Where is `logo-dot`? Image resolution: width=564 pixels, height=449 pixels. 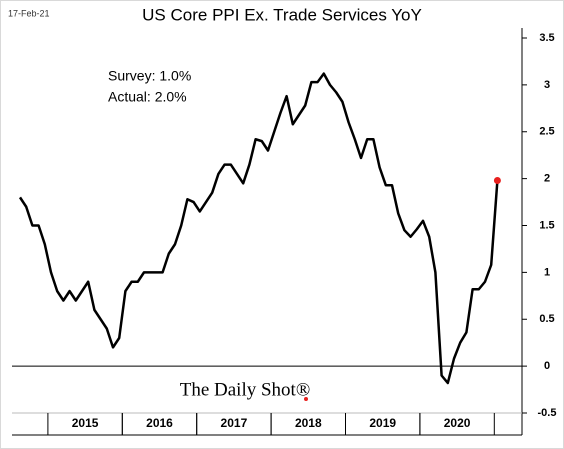 logo-dot is located at coordinates (306, 399).